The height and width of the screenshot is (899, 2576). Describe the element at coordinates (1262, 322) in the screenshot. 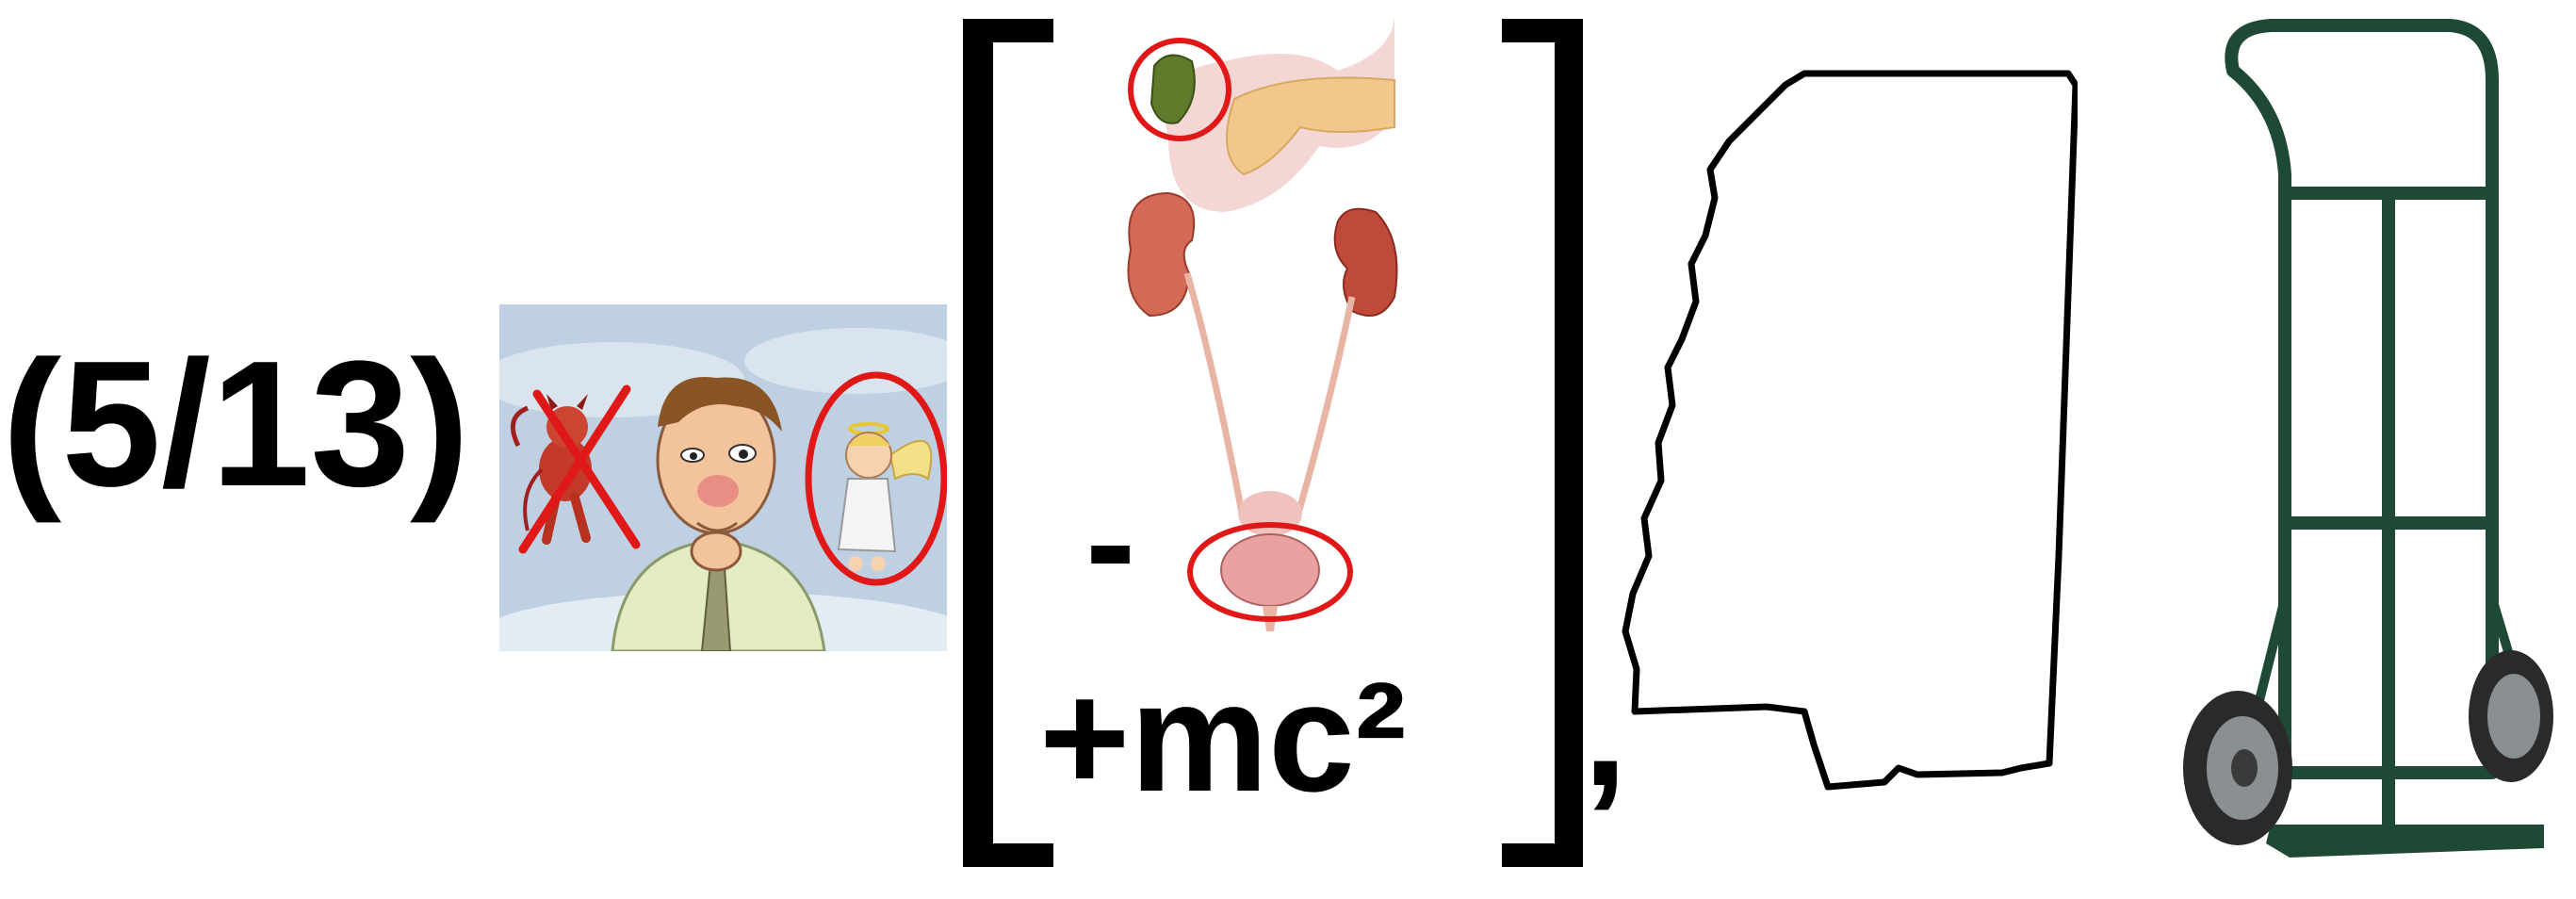

I see `urinary-organs-icon` at that location.